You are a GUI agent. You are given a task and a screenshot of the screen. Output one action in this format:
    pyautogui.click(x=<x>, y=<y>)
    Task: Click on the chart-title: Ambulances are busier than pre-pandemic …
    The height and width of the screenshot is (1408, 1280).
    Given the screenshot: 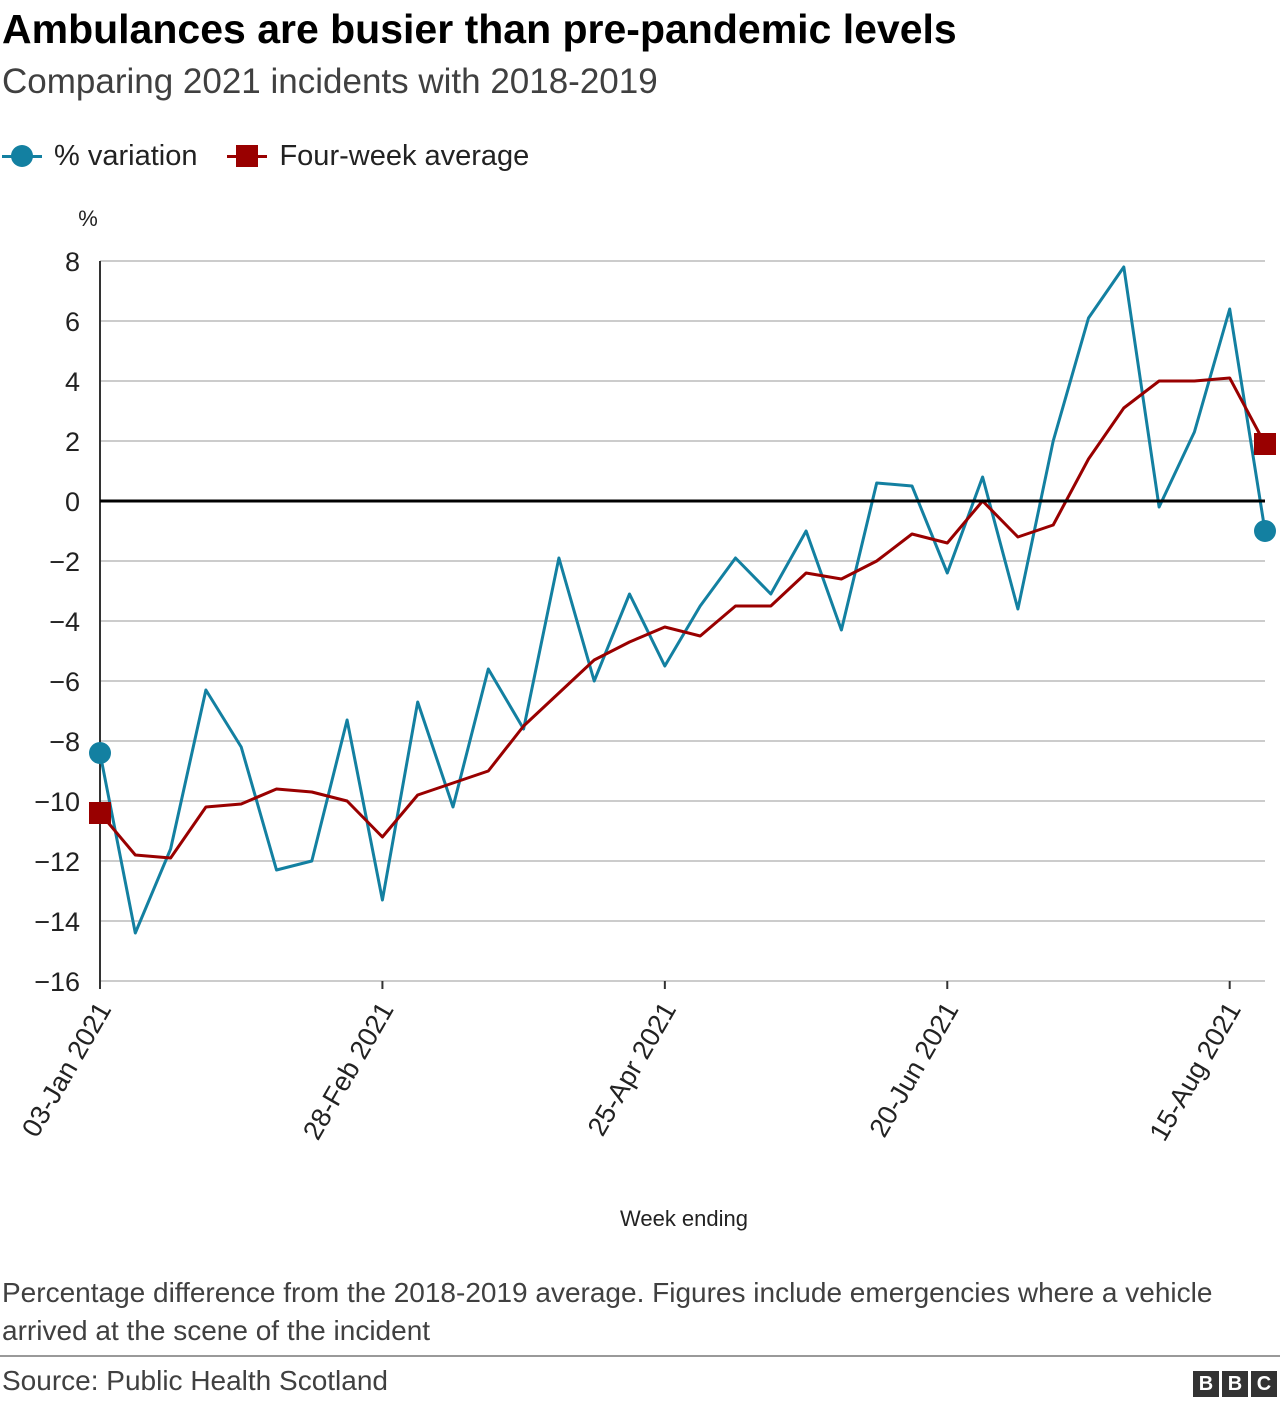 What is the action you would take?
    pyautogui.click(x=479, y=29)
    